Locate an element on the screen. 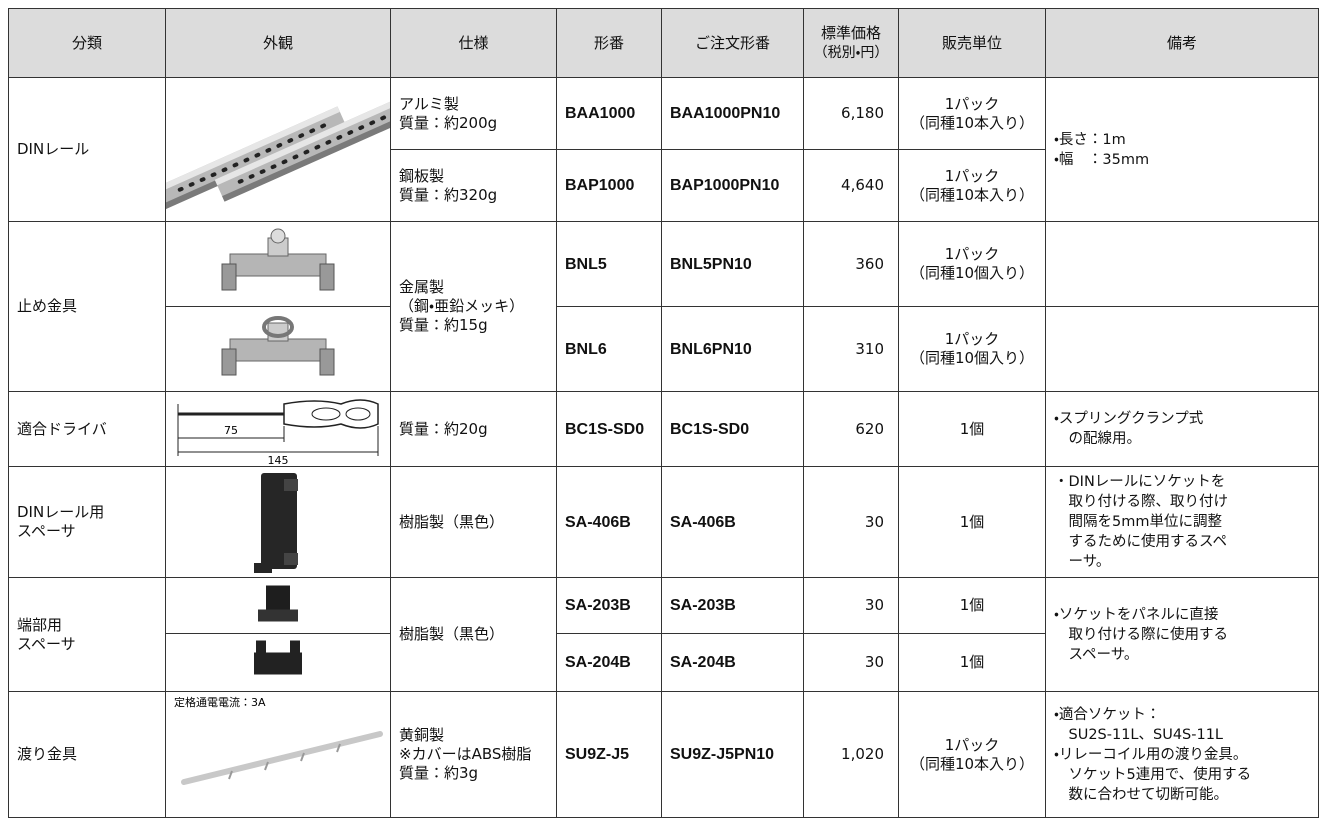 The height and width of the screenshot is (822, 1324). header-cell: 標準価格 （税別・円） is located at coordinates (851, 43).